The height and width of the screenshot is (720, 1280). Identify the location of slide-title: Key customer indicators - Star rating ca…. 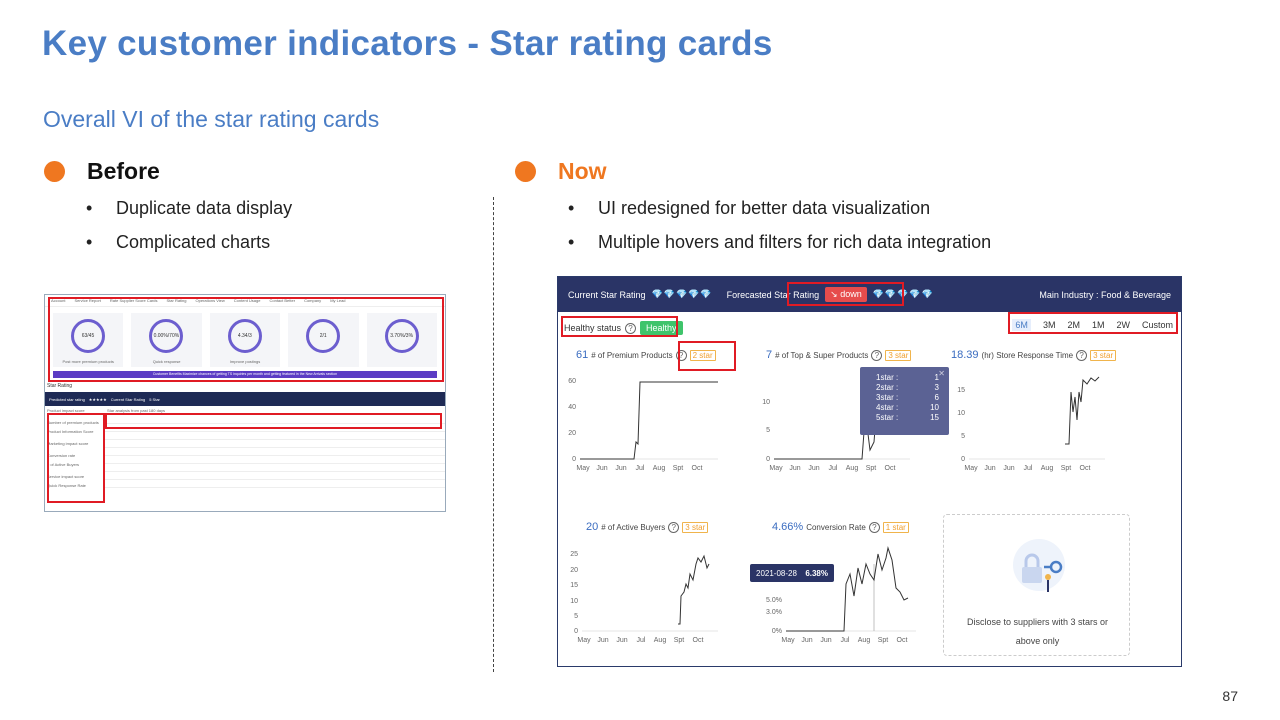
(407, 43).